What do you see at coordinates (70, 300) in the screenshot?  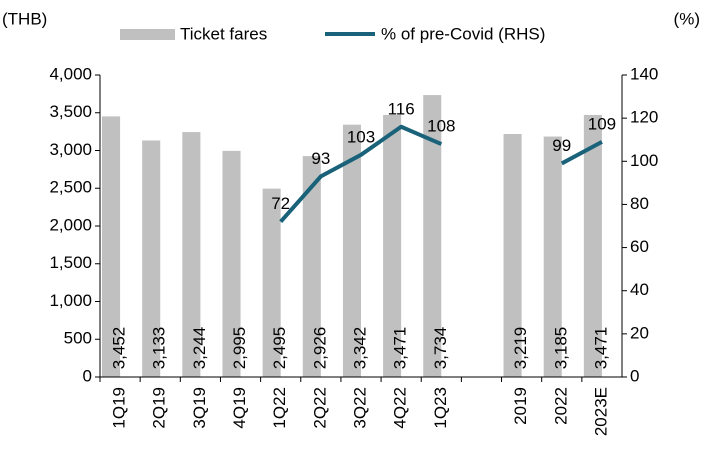 I see `y-tick-label: 1,000` at bounding box center [70, 300].